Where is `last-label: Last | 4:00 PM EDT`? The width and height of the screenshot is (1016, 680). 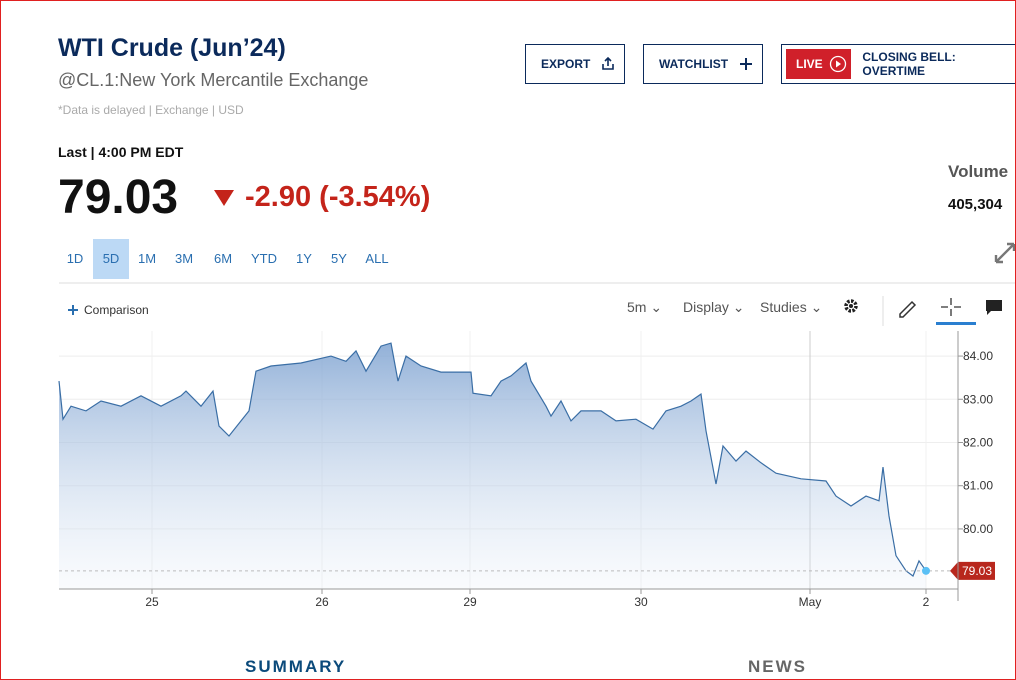
last-label: Last | 4:00 PM EDT is located at coordinates (121, 152).